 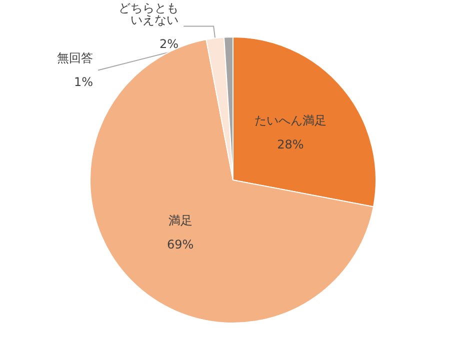 What do you see at coordinates (169, 44) in the screenshot?
I see `data-label: 2%` at bounding box center [169, 44].